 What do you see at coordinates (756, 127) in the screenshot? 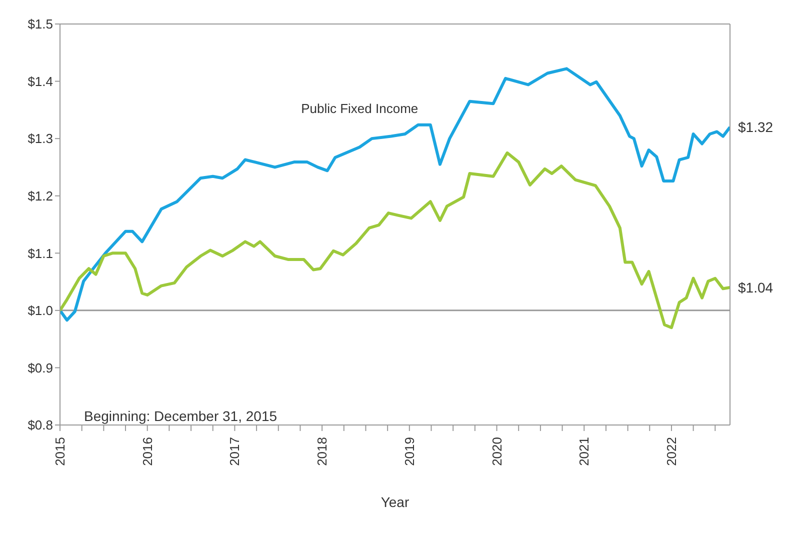
I see `data-label: $1.32` at bounding box center [756, 127].